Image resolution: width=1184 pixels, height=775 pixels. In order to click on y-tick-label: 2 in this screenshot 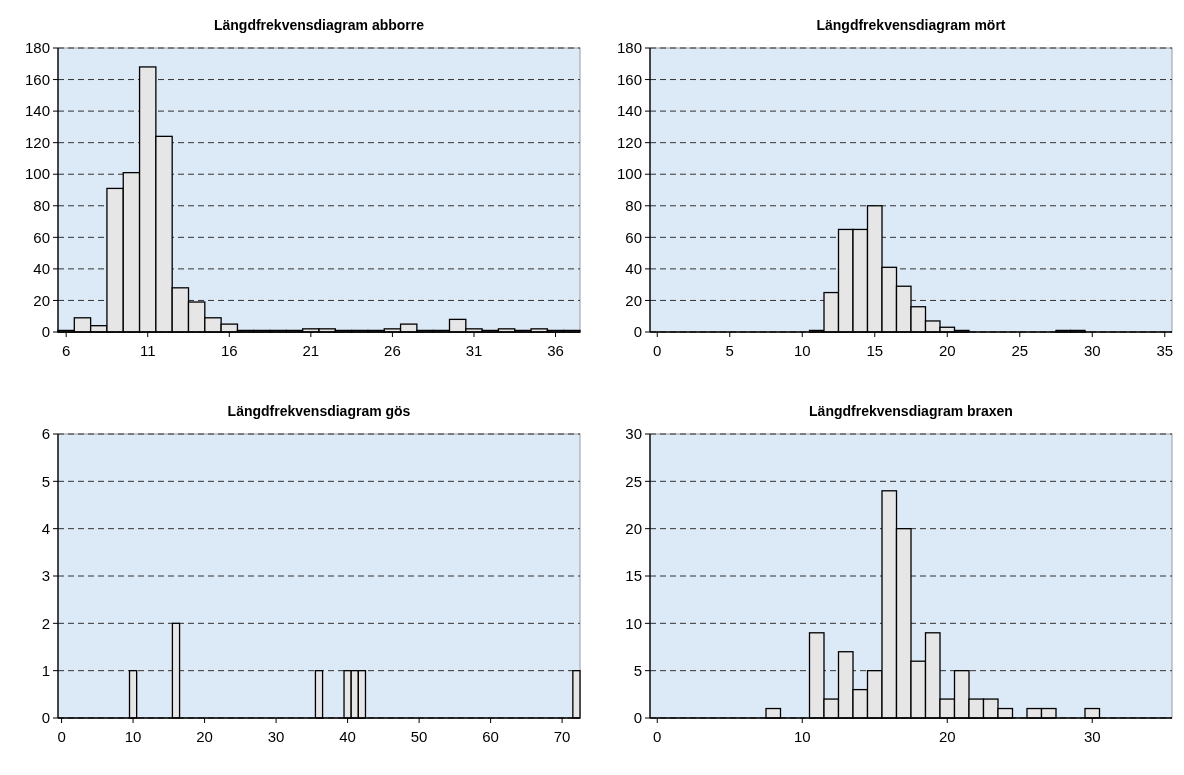, I will do `click(45, 623)`.